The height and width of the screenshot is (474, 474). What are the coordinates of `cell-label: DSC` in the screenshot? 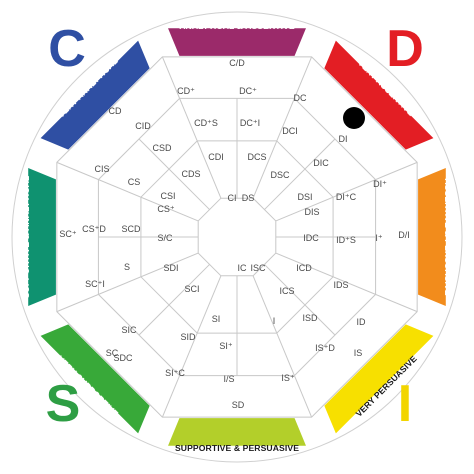 It's located at (280, 175).